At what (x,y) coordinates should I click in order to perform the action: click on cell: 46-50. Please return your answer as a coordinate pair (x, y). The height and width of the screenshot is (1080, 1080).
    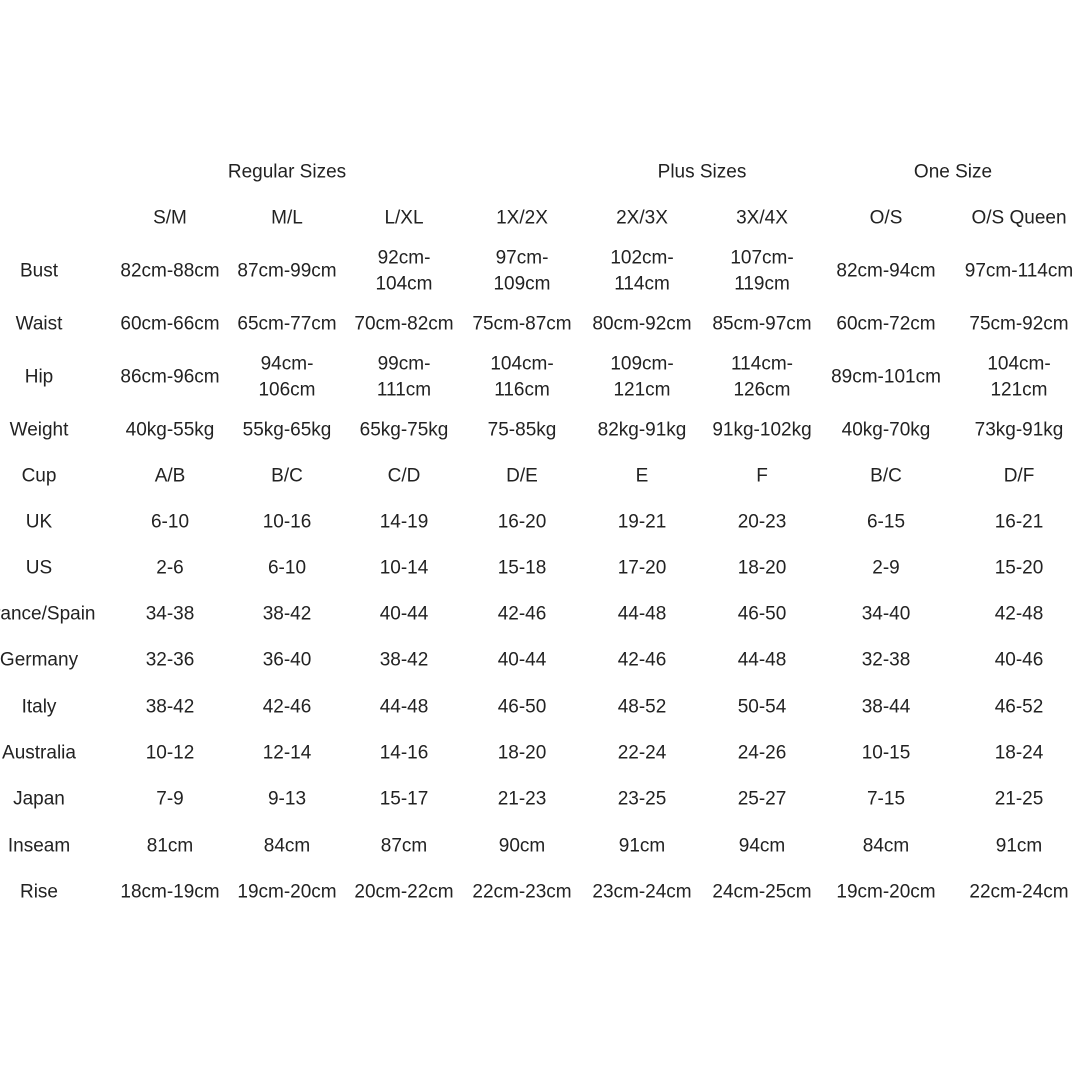
    Looking at the image, I should click on (522, 707).